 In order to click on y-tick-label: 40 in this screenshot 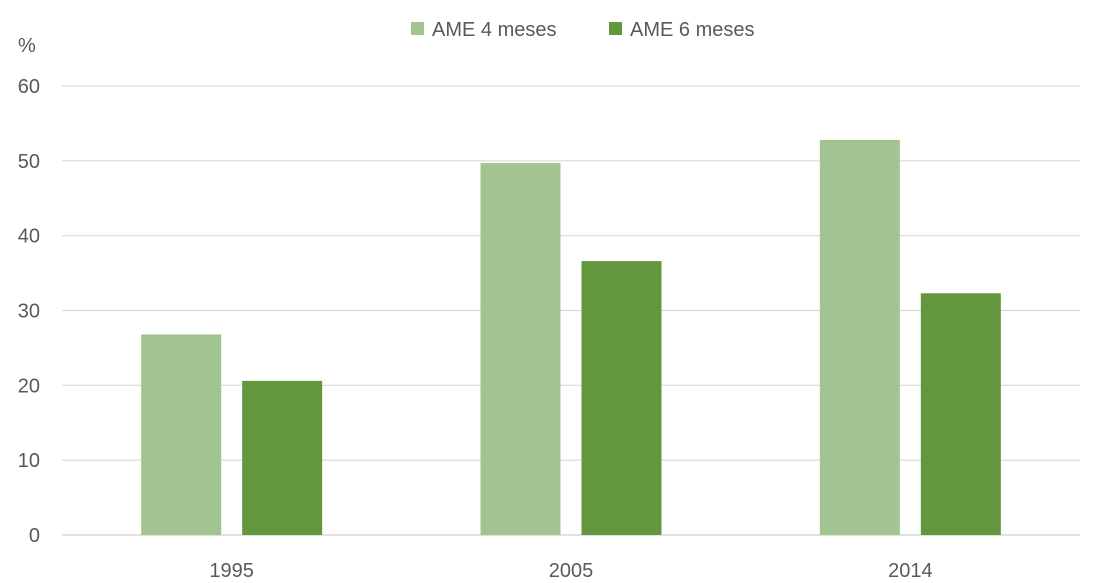, I will do `click(29, 237)`.